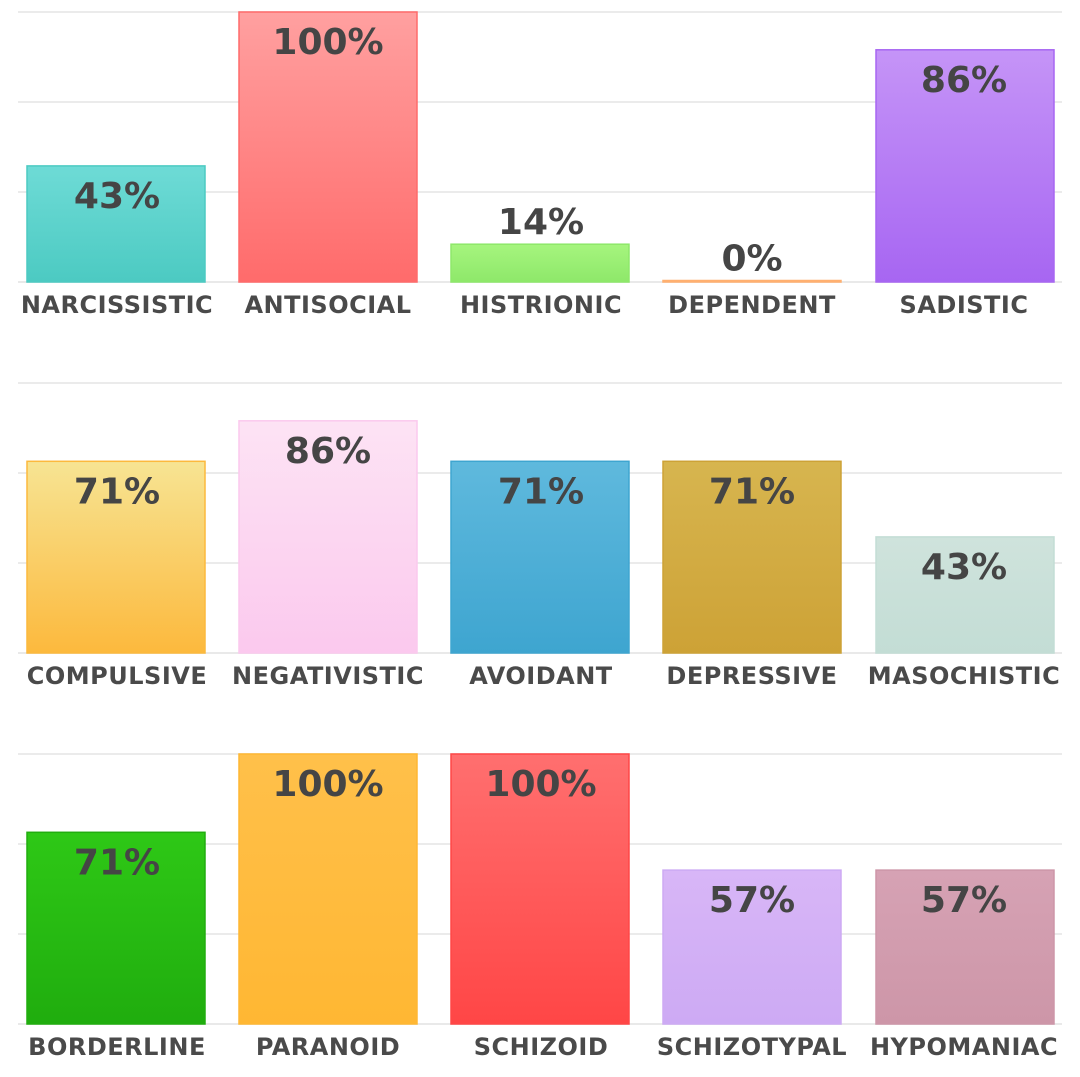 The height and width of the screenshot is (1077, 1080). Describe the element at coordinates (965, 947) in the screenshot. I see `bar-hypomaniac` at that location.